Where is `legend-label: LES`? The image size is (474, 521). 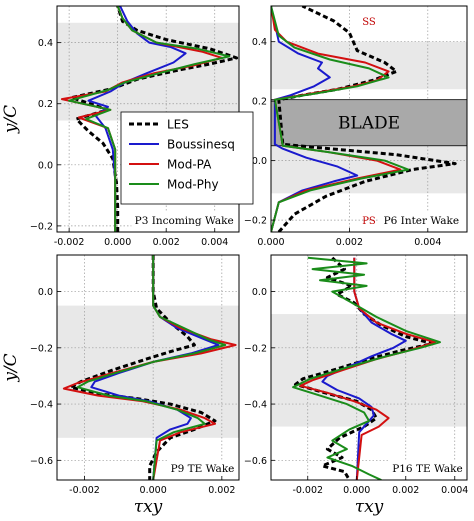 legend-label: LES is located at coordinates (178, 125).